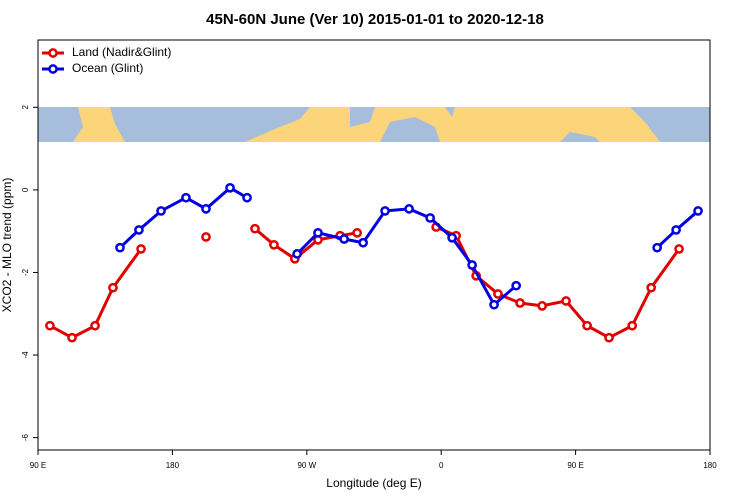 The width and height of the screenshot is (750, 500). I want to click on y-tick-label: 2, so click(25, 107).